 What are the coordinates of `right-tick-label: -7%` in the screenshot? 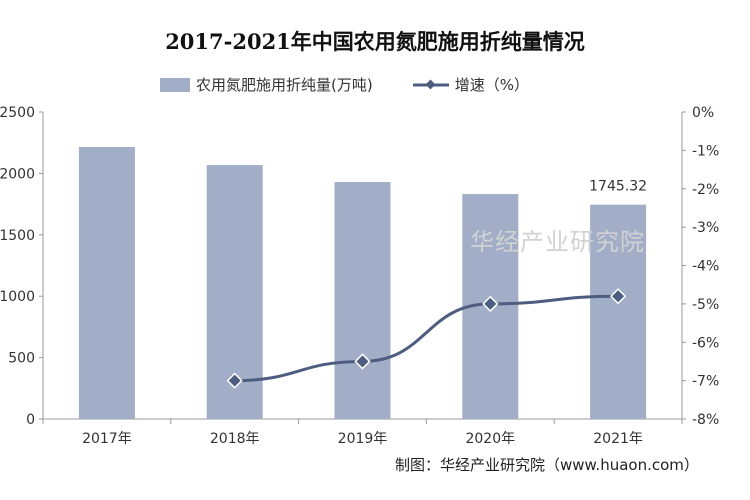 It's located at (705, 382).